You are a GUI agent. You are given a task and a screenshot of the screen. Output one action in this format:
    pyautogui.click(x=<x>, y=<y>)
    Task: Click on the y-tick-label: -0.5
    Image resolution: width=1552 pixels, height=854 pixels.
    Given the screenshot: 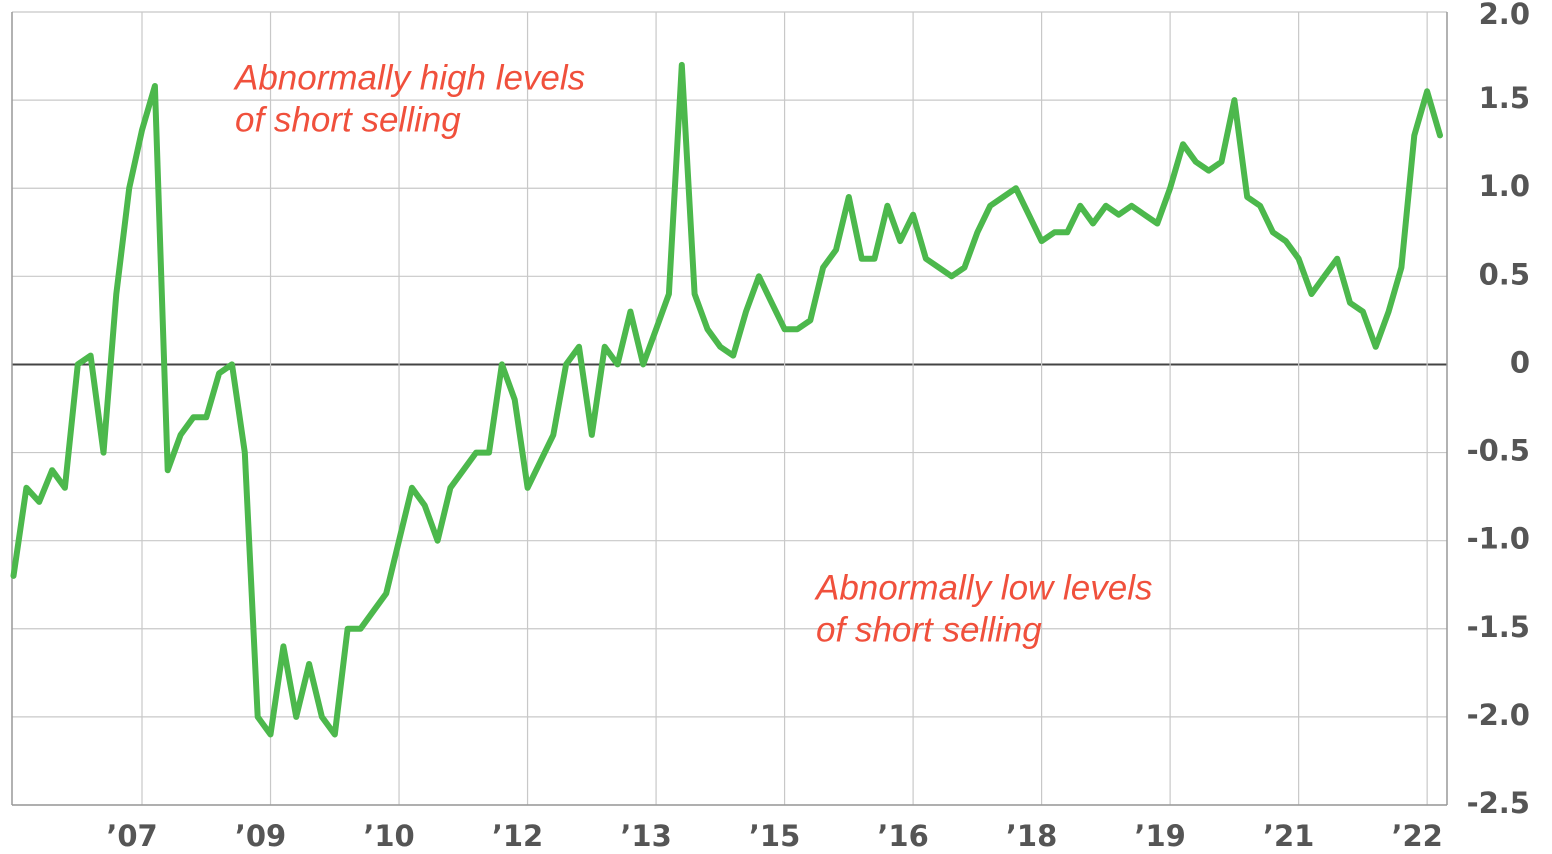 What is the action you would take?
    pyautogui.click(x=1498, y=451)
    